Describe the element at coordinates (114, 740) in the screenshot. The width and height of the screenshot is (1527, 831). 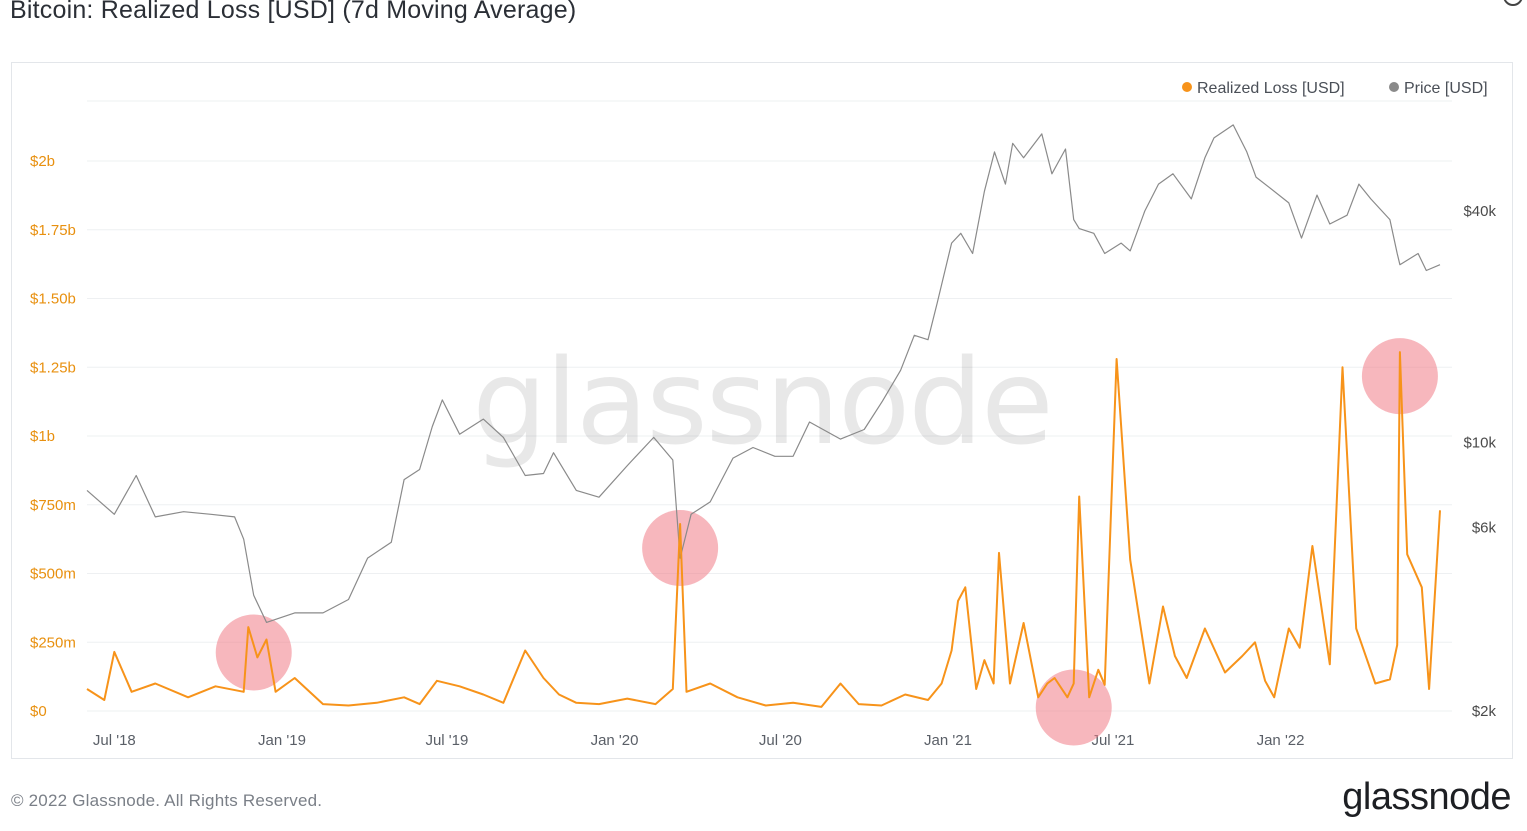
I see `x-tick-label: Jul '18` at that location.